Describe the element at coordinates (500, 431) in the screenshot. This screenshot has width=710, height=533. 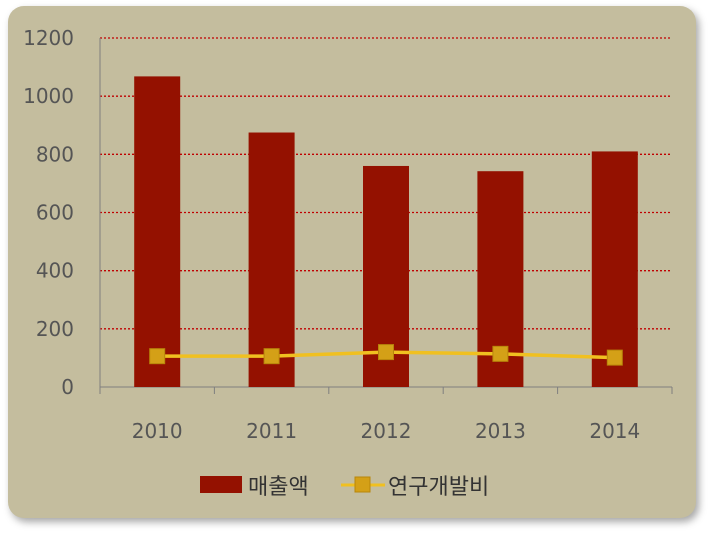
I see `x-tick-label: 2013` at that location.